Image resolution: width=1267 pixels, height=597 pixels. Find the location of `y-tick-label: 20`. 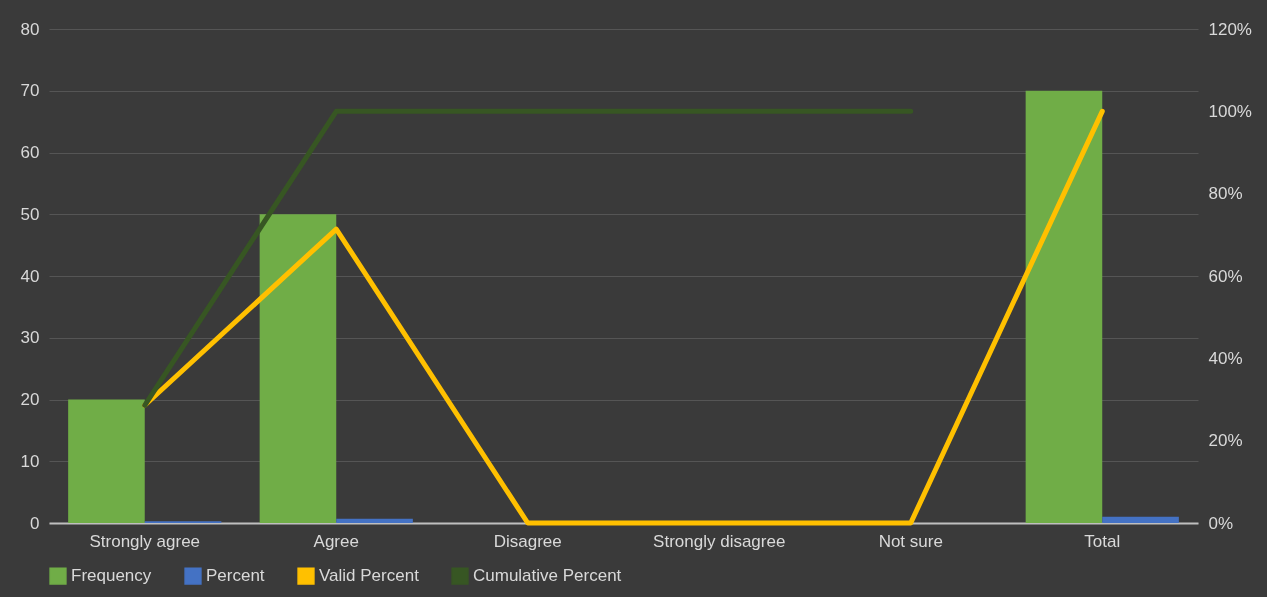

y-tick-label: 20 is located at coordinates (30, 399).